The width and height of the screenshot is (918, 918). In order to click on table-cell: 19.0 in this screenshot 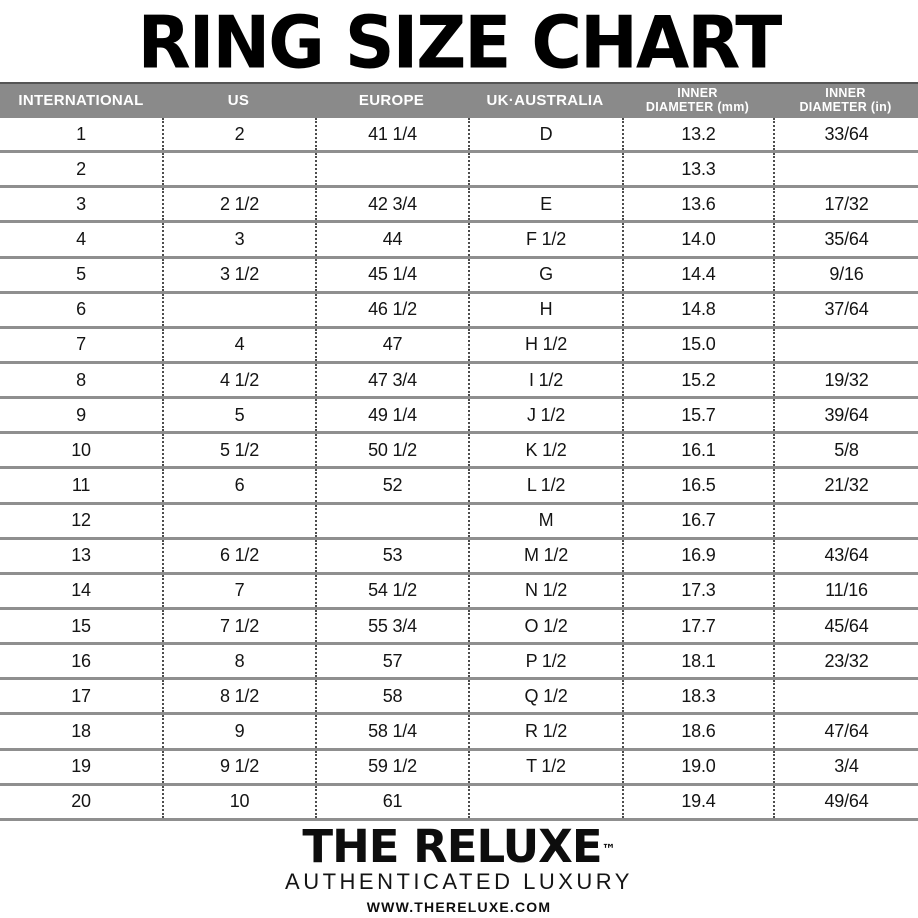, I will do `click(697, 766)`.